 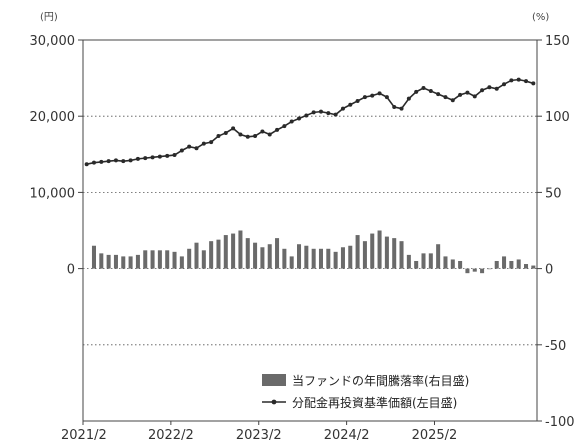 What do you see at coordinates (365, 391) in the screenshot?
I see `legend: 当ファンドの年間騰落率(右目盛) 分配金再投資基準価額(左目盛)` at bounding box center [365, 391].